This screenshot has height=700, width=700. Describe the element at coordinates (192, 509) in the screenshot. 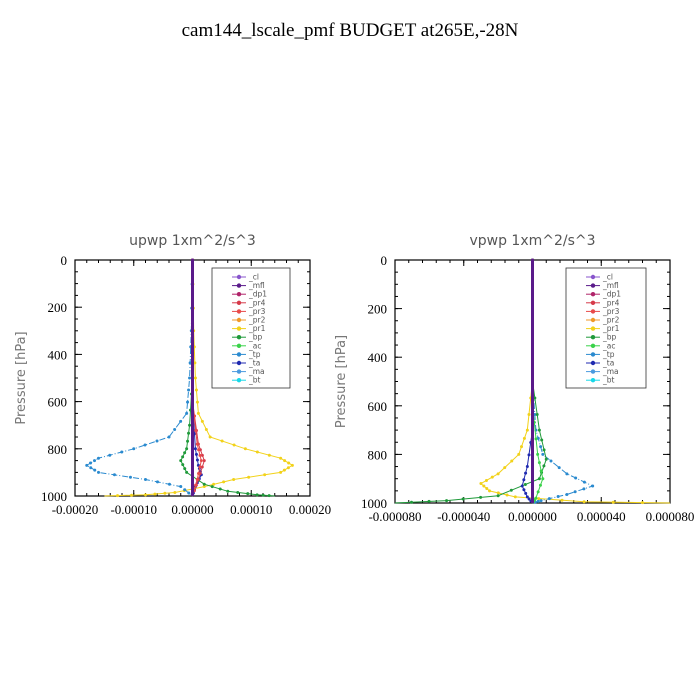

I see `upwp-x-tick-label: 0.00000` at that location.